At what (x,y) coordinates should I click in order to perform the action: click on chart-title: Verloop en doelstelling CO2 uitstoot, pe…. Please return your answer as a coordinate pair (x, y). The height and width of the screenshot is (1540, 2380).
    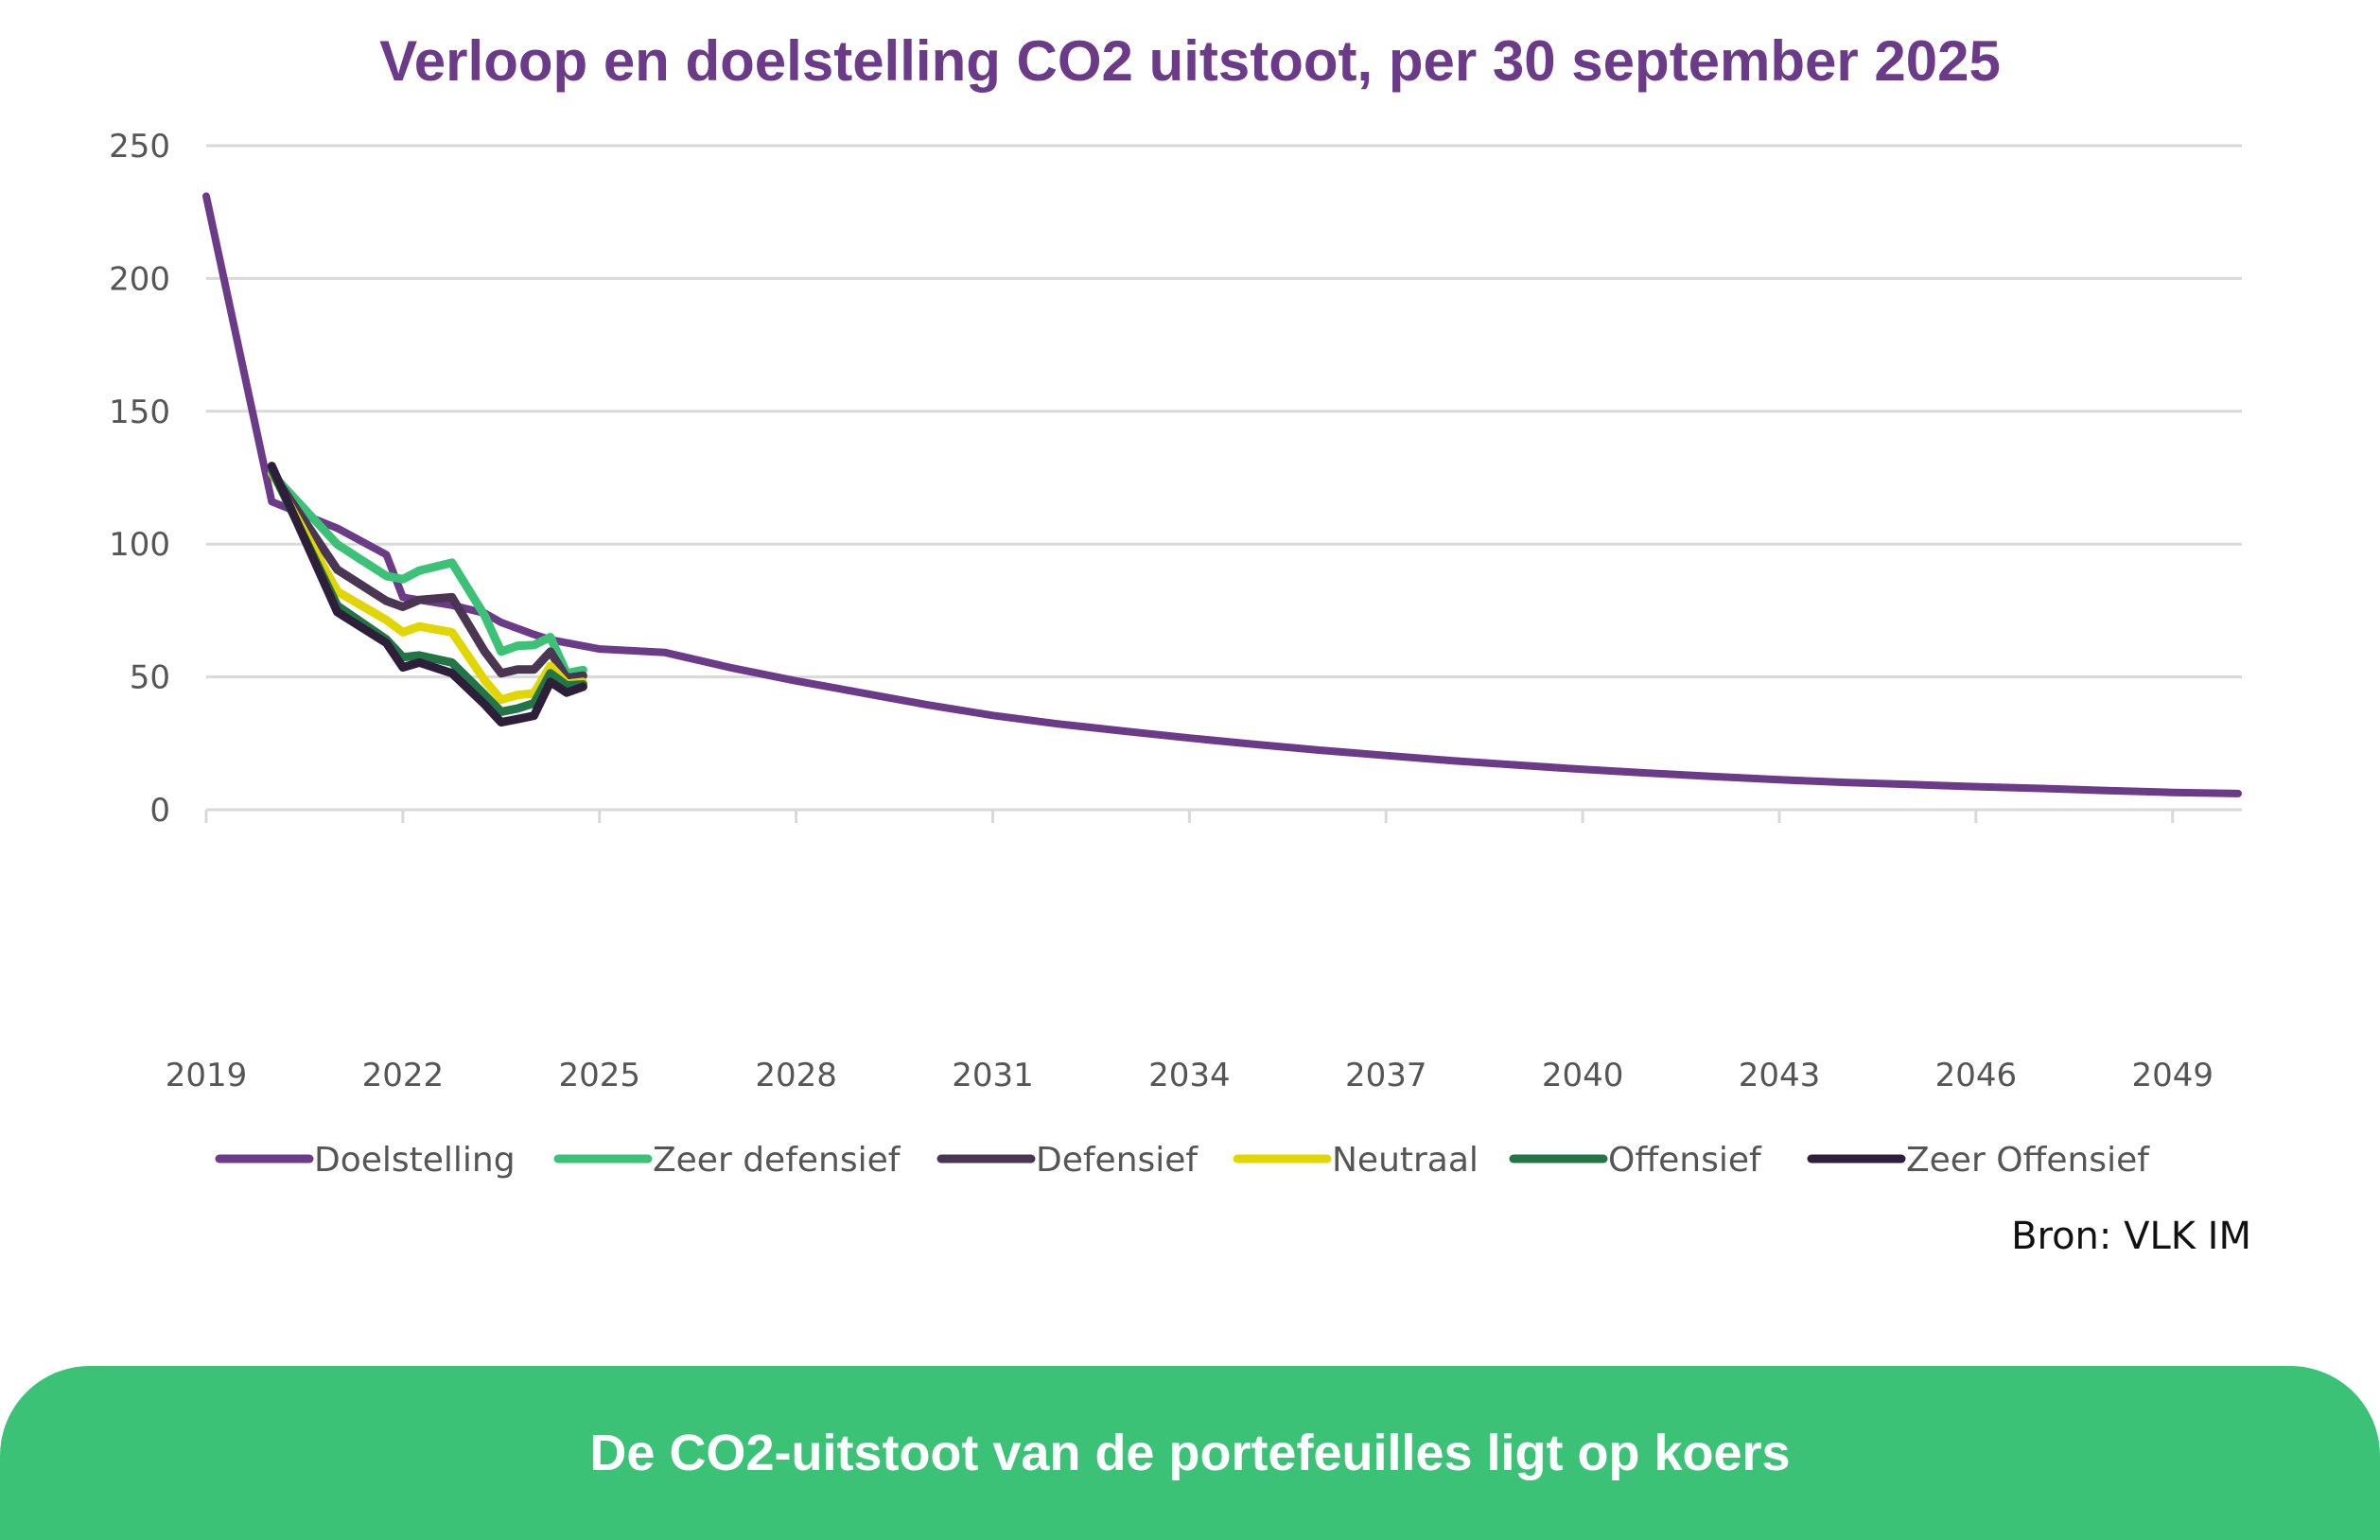
    Looking at the image, I should click on (1190, 61).